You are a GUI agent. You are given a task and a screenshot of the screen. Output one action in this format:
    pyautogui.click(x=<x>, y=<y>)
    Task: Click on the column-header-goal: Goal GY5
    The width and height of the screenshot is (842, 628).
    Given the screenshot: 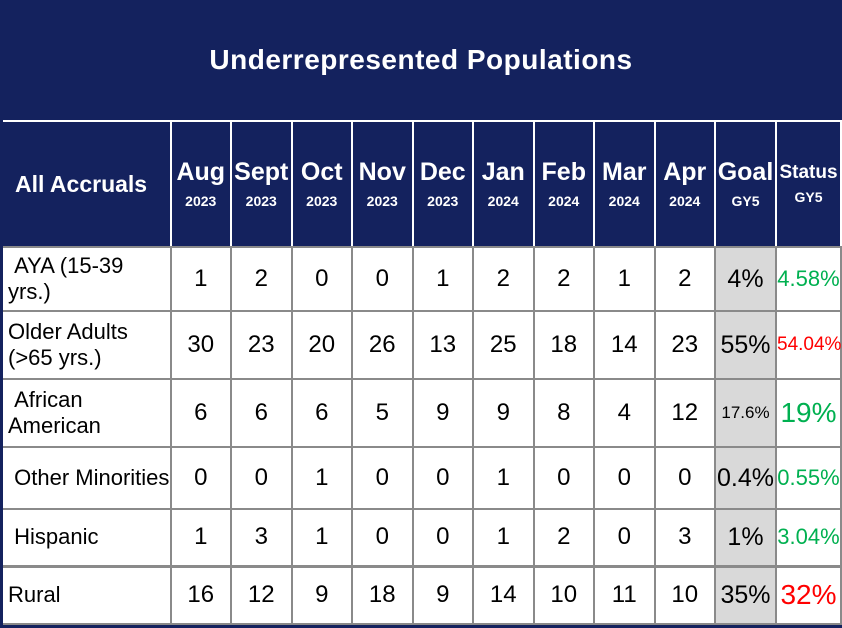 What is the action you would take?
    pyautogui.click(x=745, y=184)
    